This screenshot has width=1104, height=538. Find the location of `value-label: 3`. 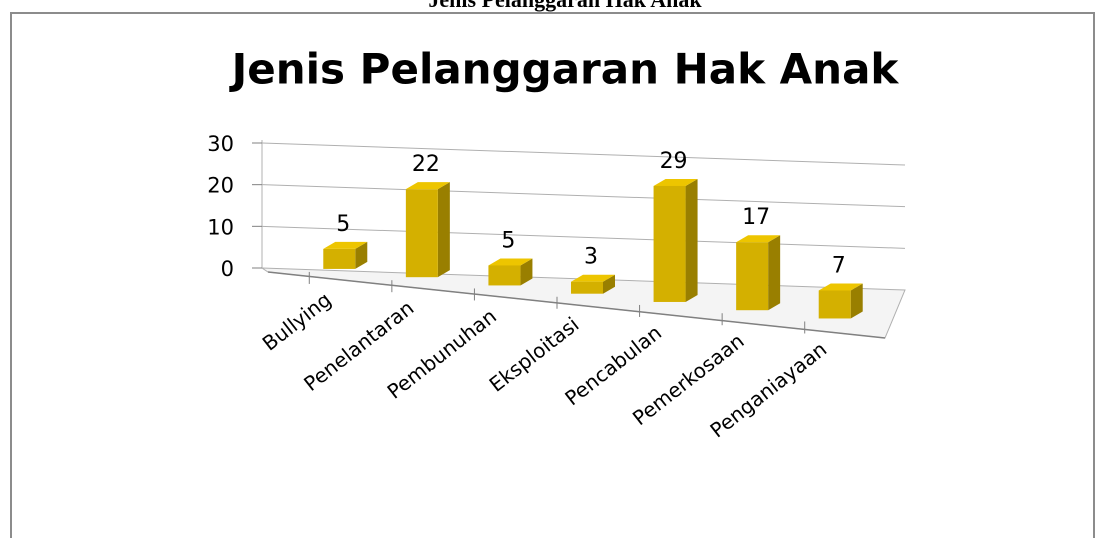

value-label: 3 is located at coordinates (591, 257).